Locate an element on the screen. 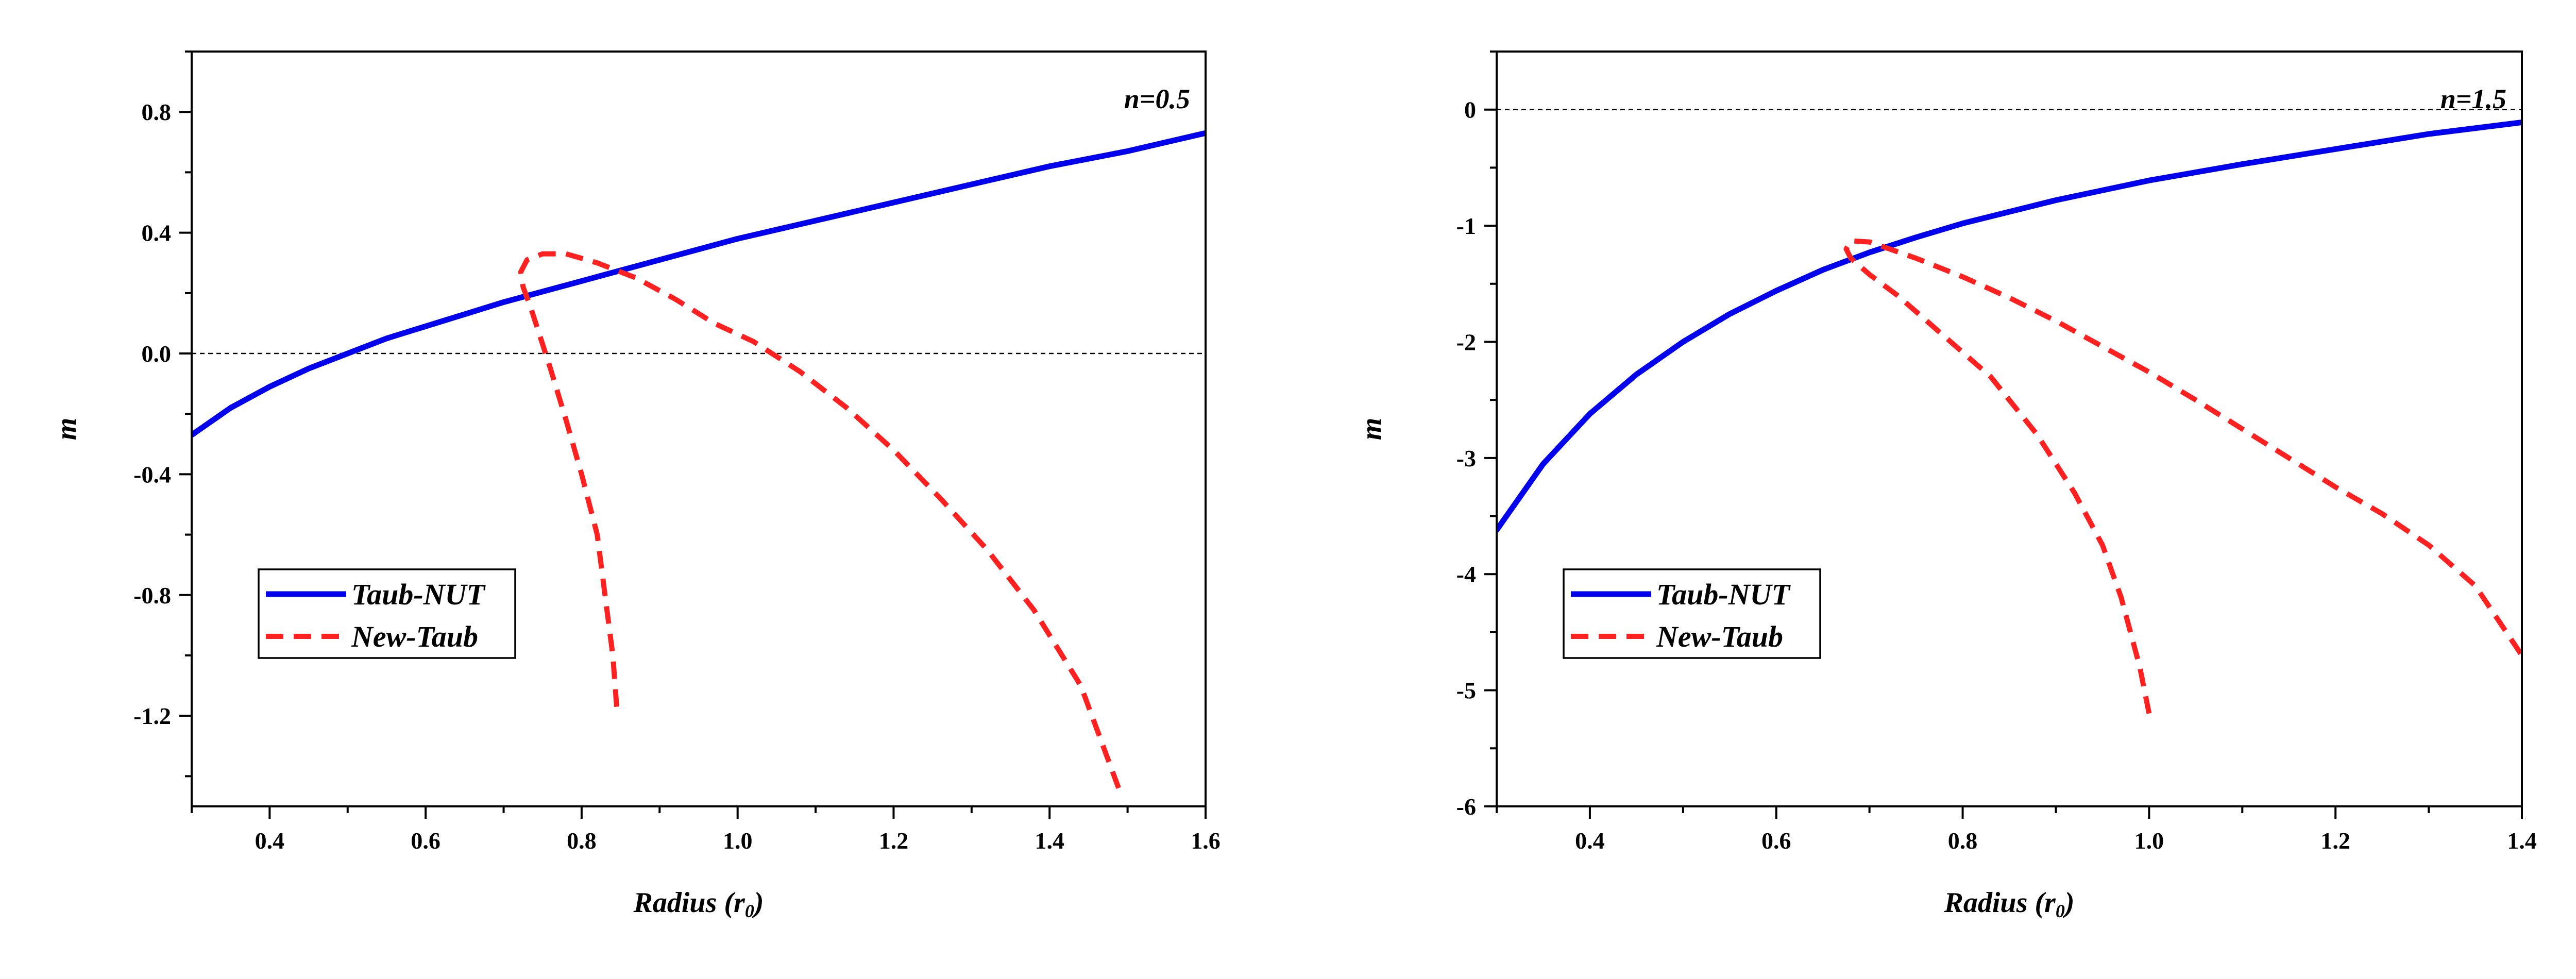 The width and height of the screenshot is (2576, 979). y-tick-label: -1.2 is located at coordinates (152, 716).